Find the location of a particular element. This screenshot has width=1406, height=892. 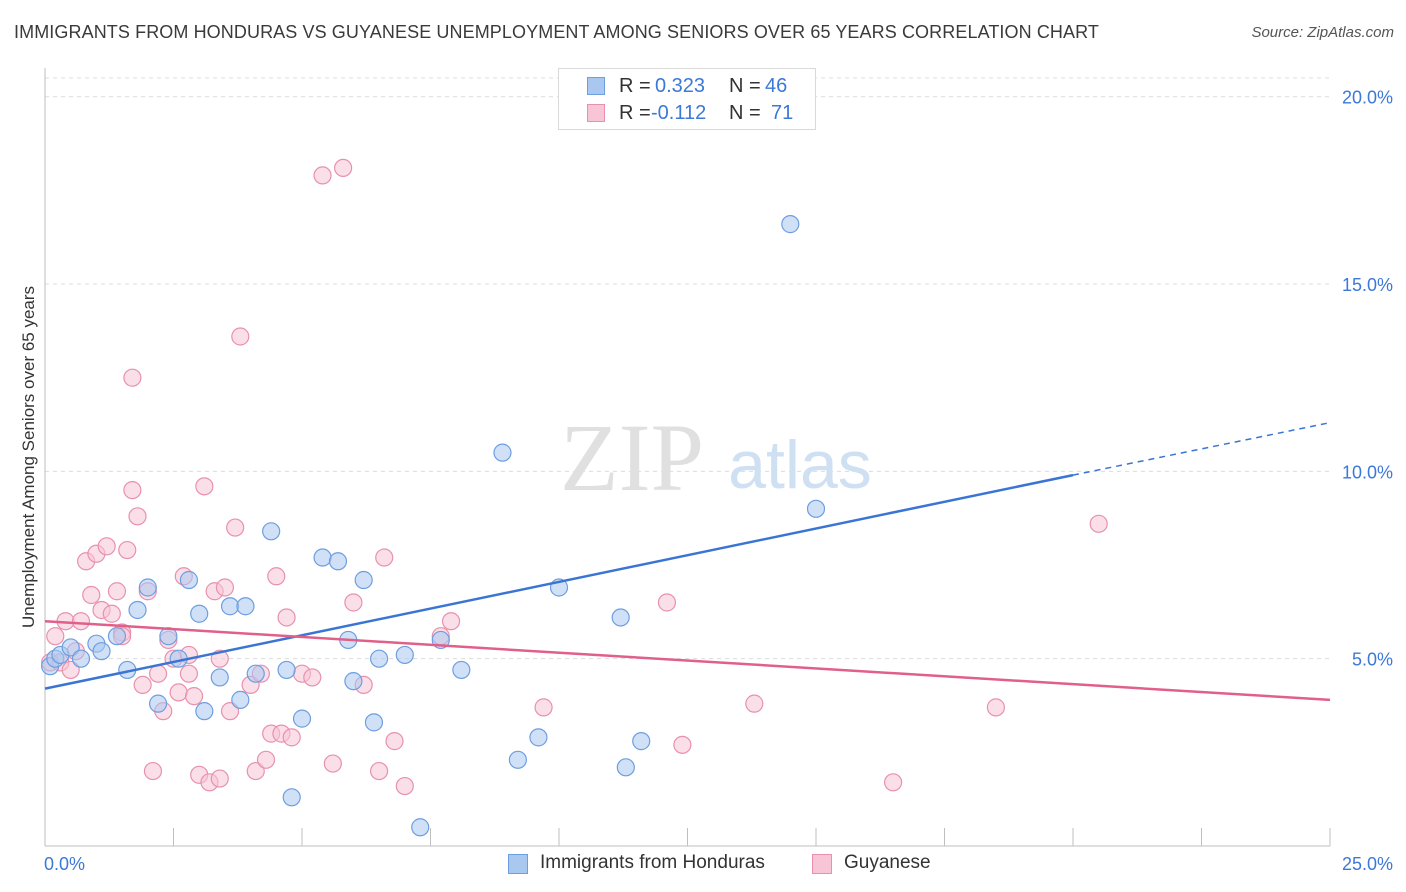

y-axis-label: Unemployment Among Seniors over 65 years is located at coordinates (28, 457).